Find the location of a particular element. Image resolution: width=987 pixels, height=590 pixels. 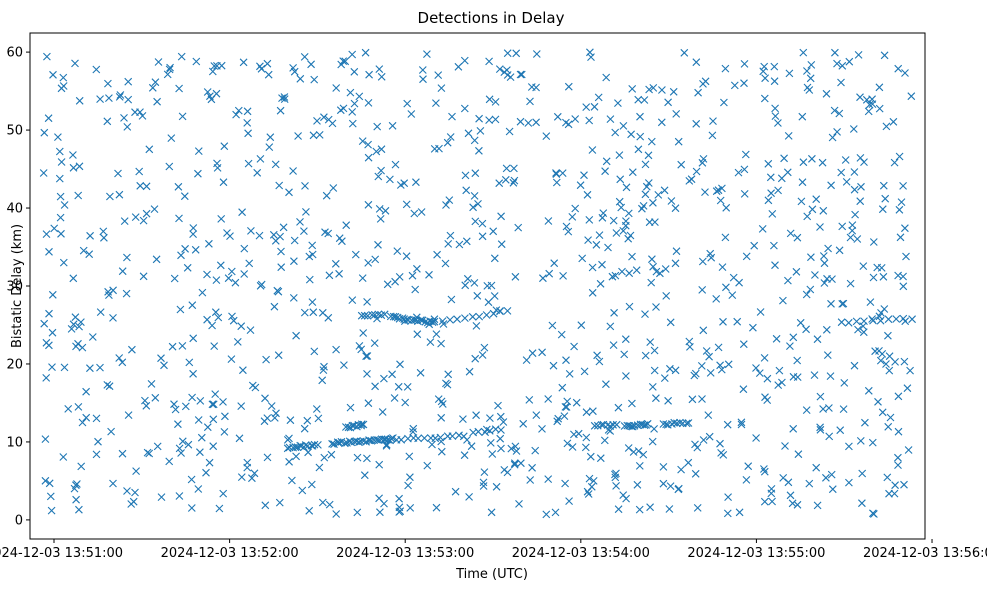

y-tick-label: 10 is located at coordinates (14, 442).